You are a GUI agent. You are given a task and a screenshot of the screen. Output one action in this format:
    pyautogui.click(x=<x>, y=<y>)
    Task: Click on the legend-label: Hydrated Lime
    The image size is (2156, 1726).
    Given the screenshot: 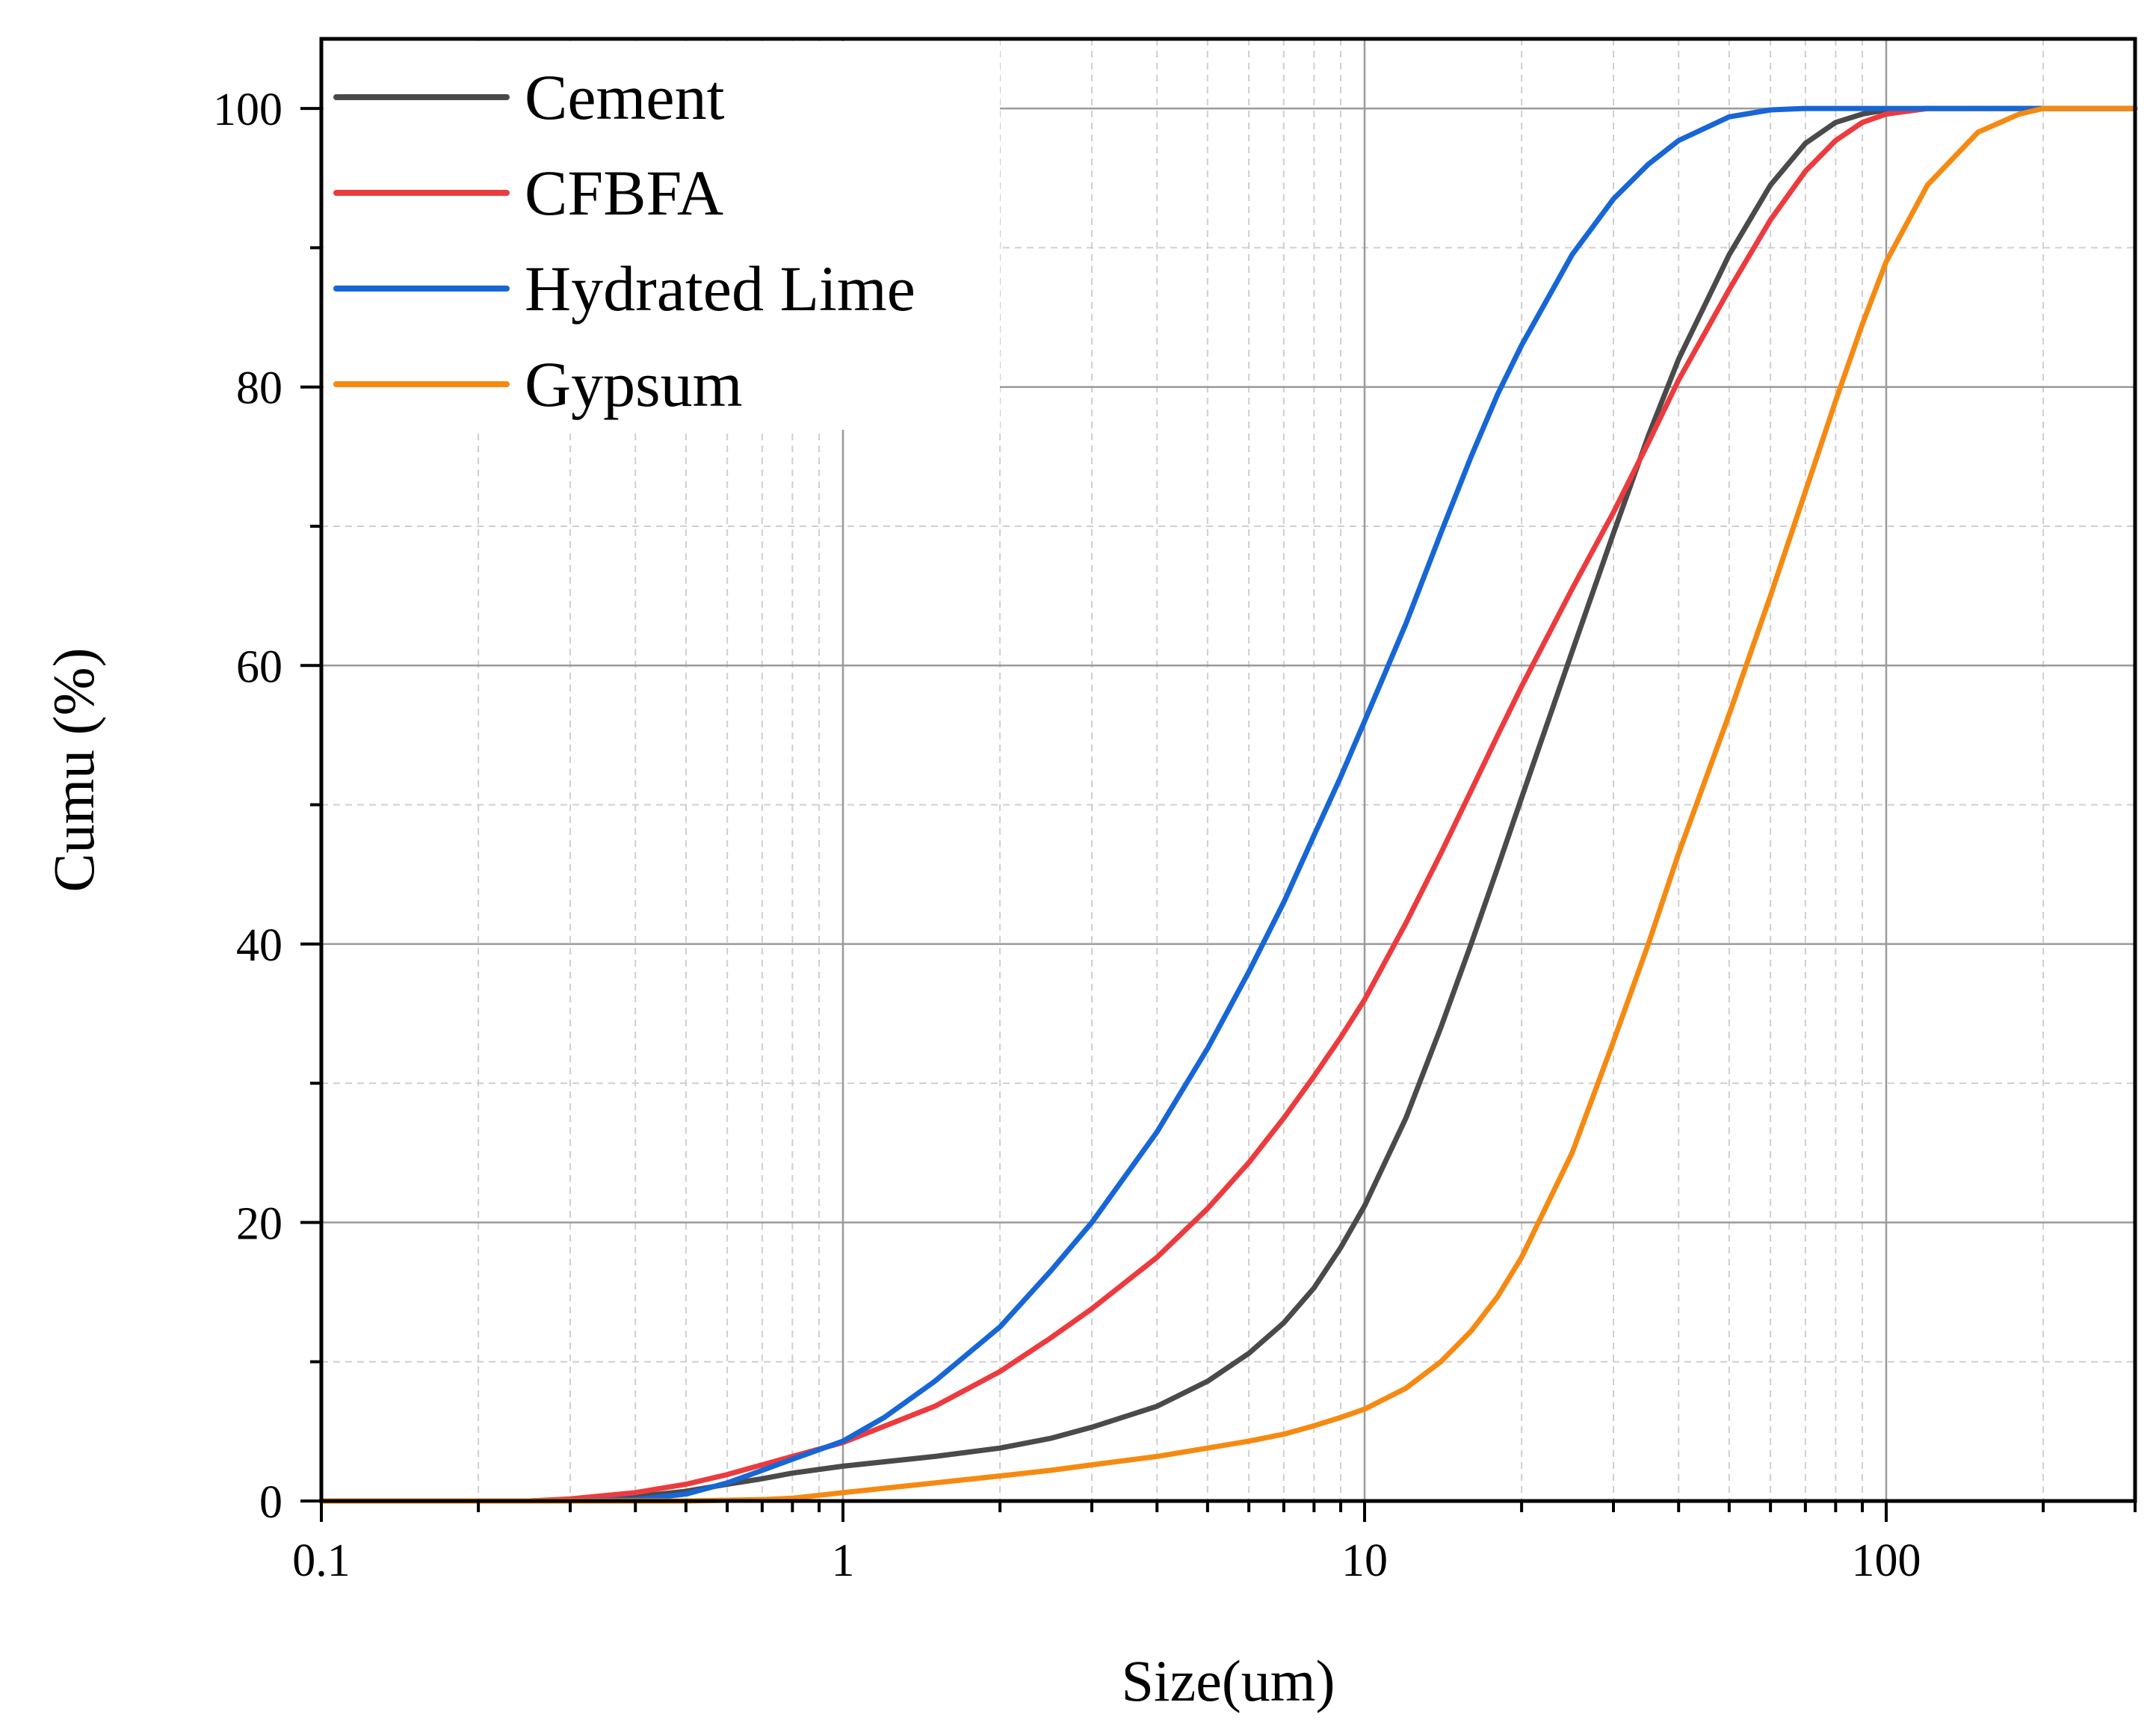 What is the action you would take?
    pyautogui.click(x=720, y=288)
    